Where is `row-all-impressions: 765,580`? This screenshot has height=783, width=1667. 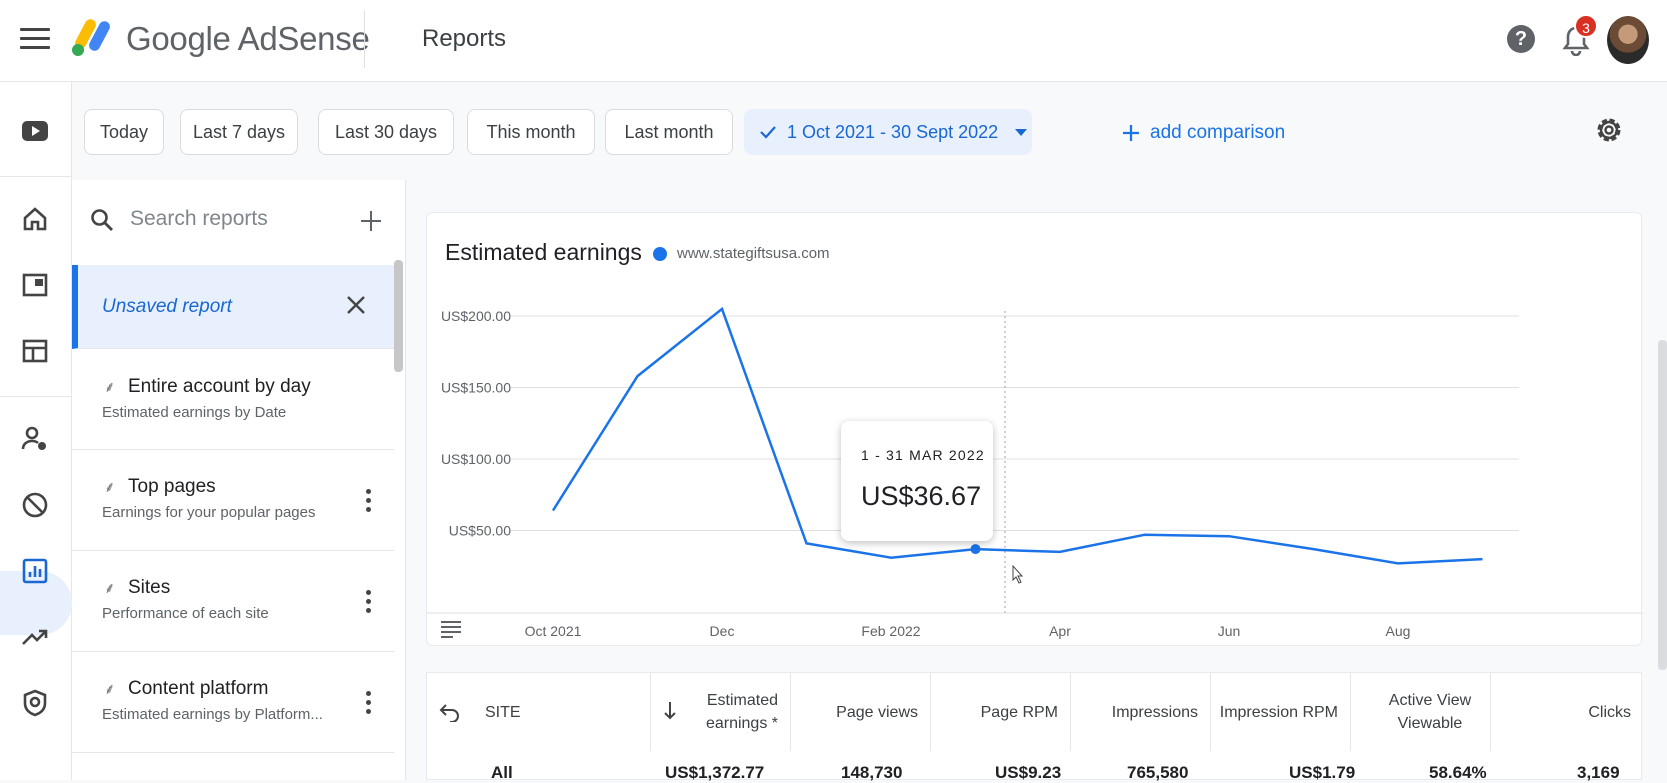 row-all-impressions: 765,580 is located at coordinates (1158, 772).